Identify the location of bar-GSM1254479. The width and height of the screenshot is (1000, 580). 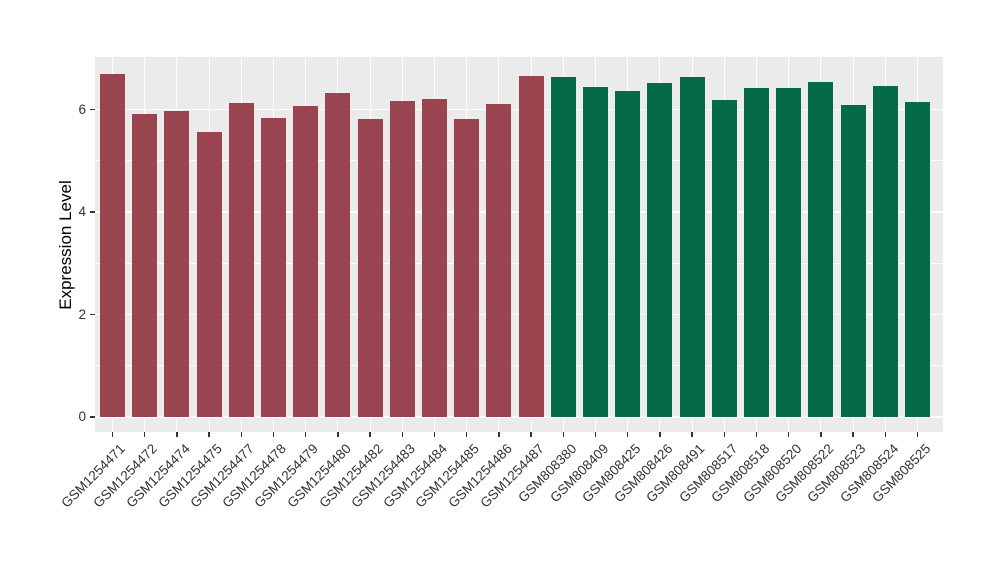
(306, 261).